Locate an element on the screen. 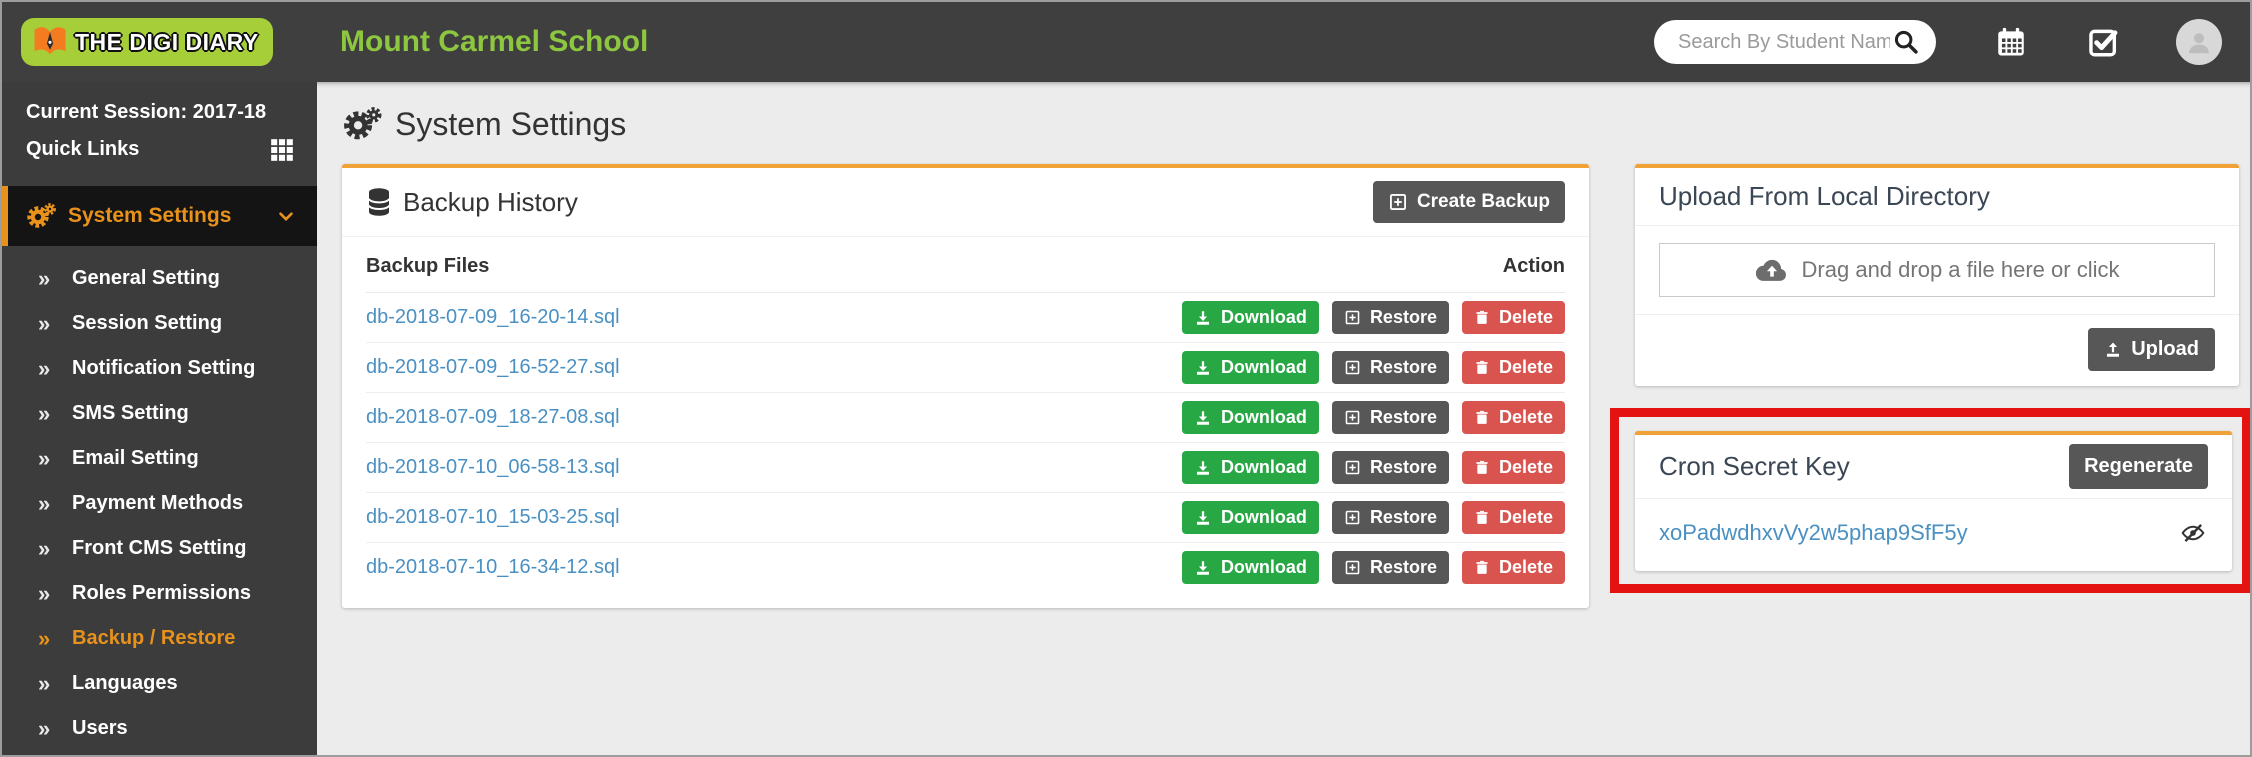  sidebar-item-label: Languages is located at coordinates (125, 683).